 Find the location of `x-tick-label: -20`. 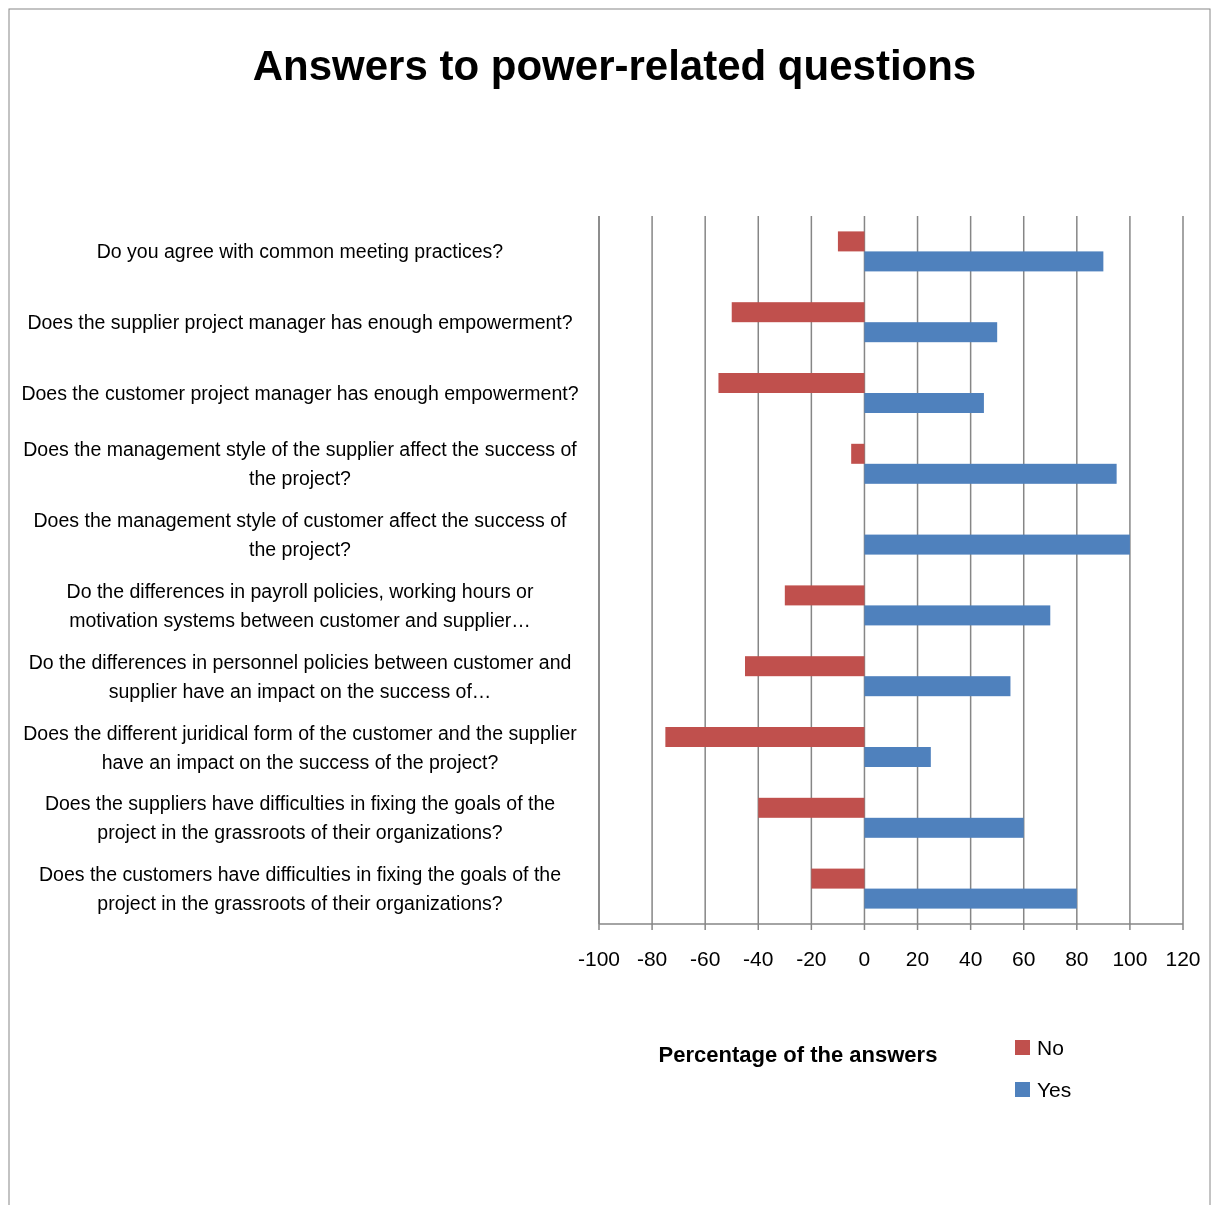

x-tick-label: -20 is located at coordinates (811, 958).